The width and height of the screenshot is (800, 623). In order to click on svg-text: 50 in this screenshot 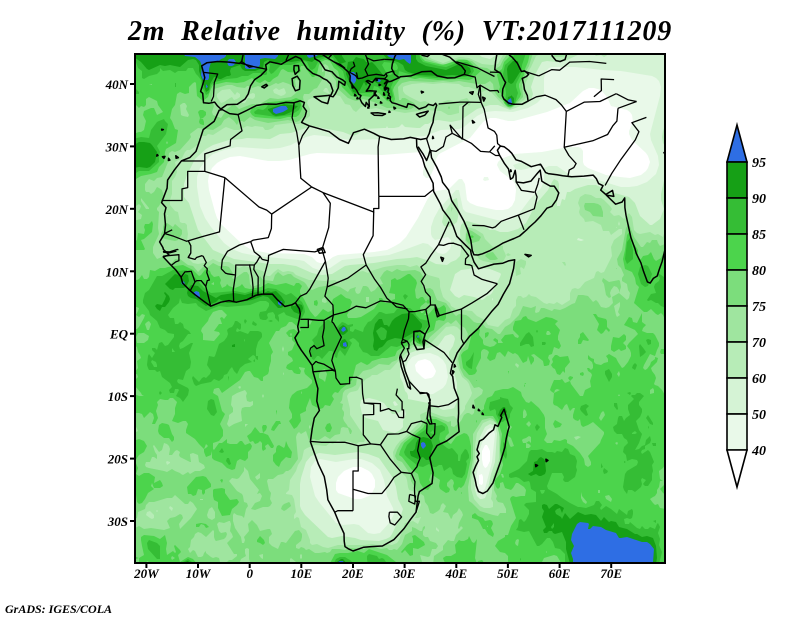, I will do `click(759, 415)`.